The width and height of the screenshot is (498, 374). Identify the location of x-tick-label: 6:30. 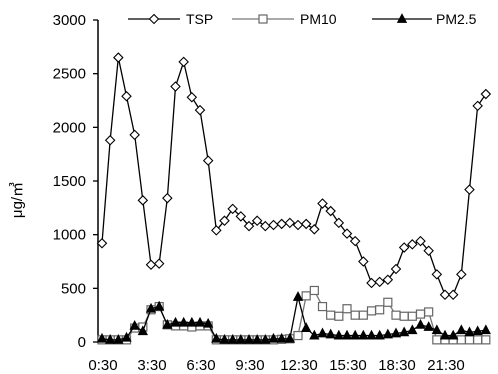
(200, 365).